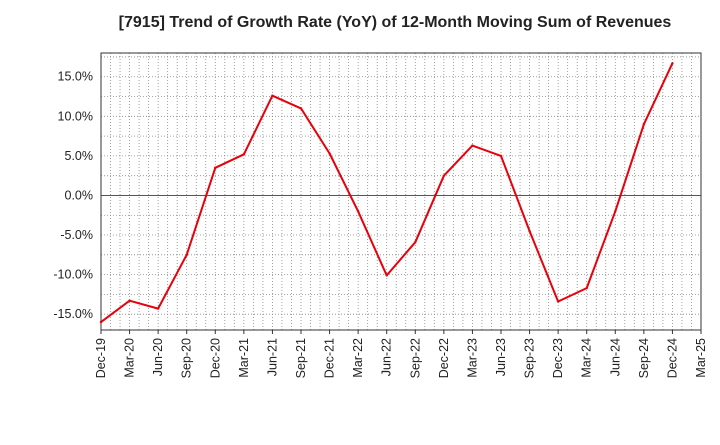 The width and height of the screenshot is (720, 445). What do you see at coordinates (444, 358) in the screenshot?
I see `x-tick-label: Dec-22` at bounding box center [444, 358].